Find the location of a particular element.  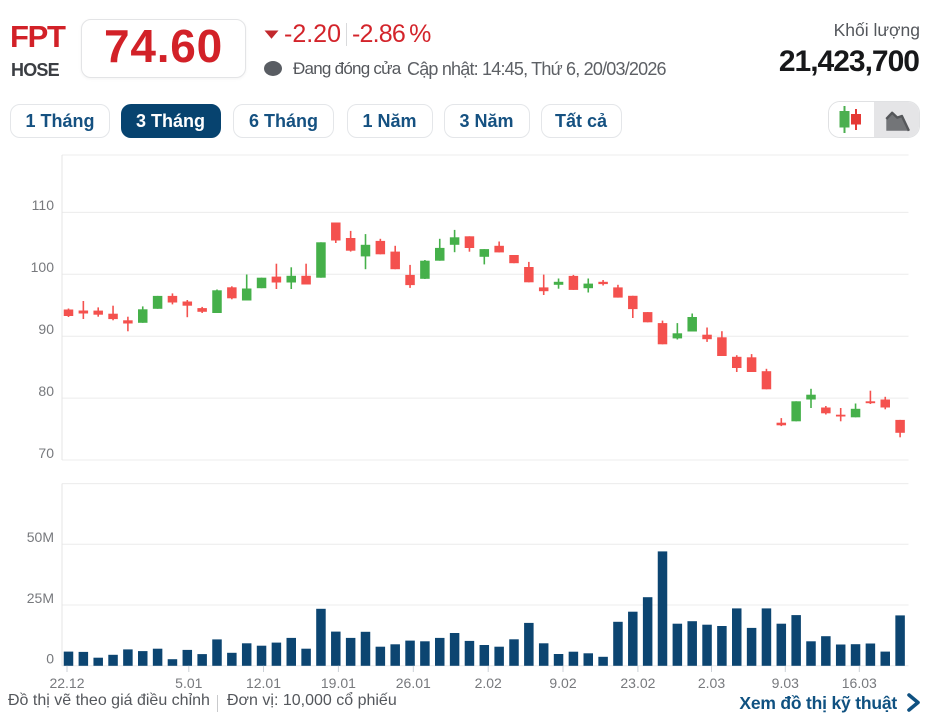

svg-text: 26.01 is located at coordinates (413, 683).